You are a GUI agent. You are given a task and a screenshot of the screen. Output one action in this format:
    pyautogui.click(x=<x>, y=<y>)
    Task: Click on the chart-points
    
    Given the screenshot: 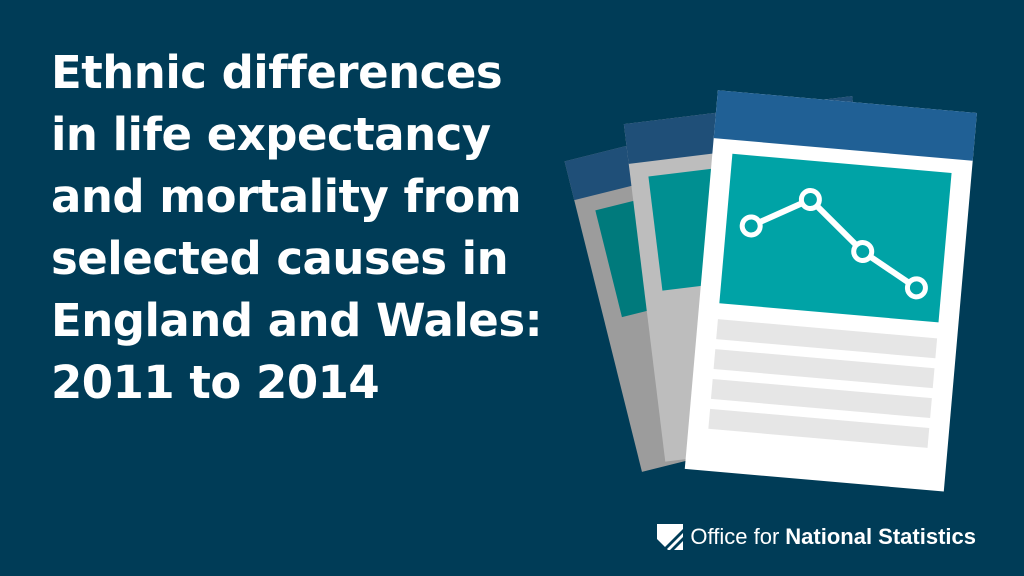 What is the action you would take?
    pyautogui.click(x=833, y=244)
    